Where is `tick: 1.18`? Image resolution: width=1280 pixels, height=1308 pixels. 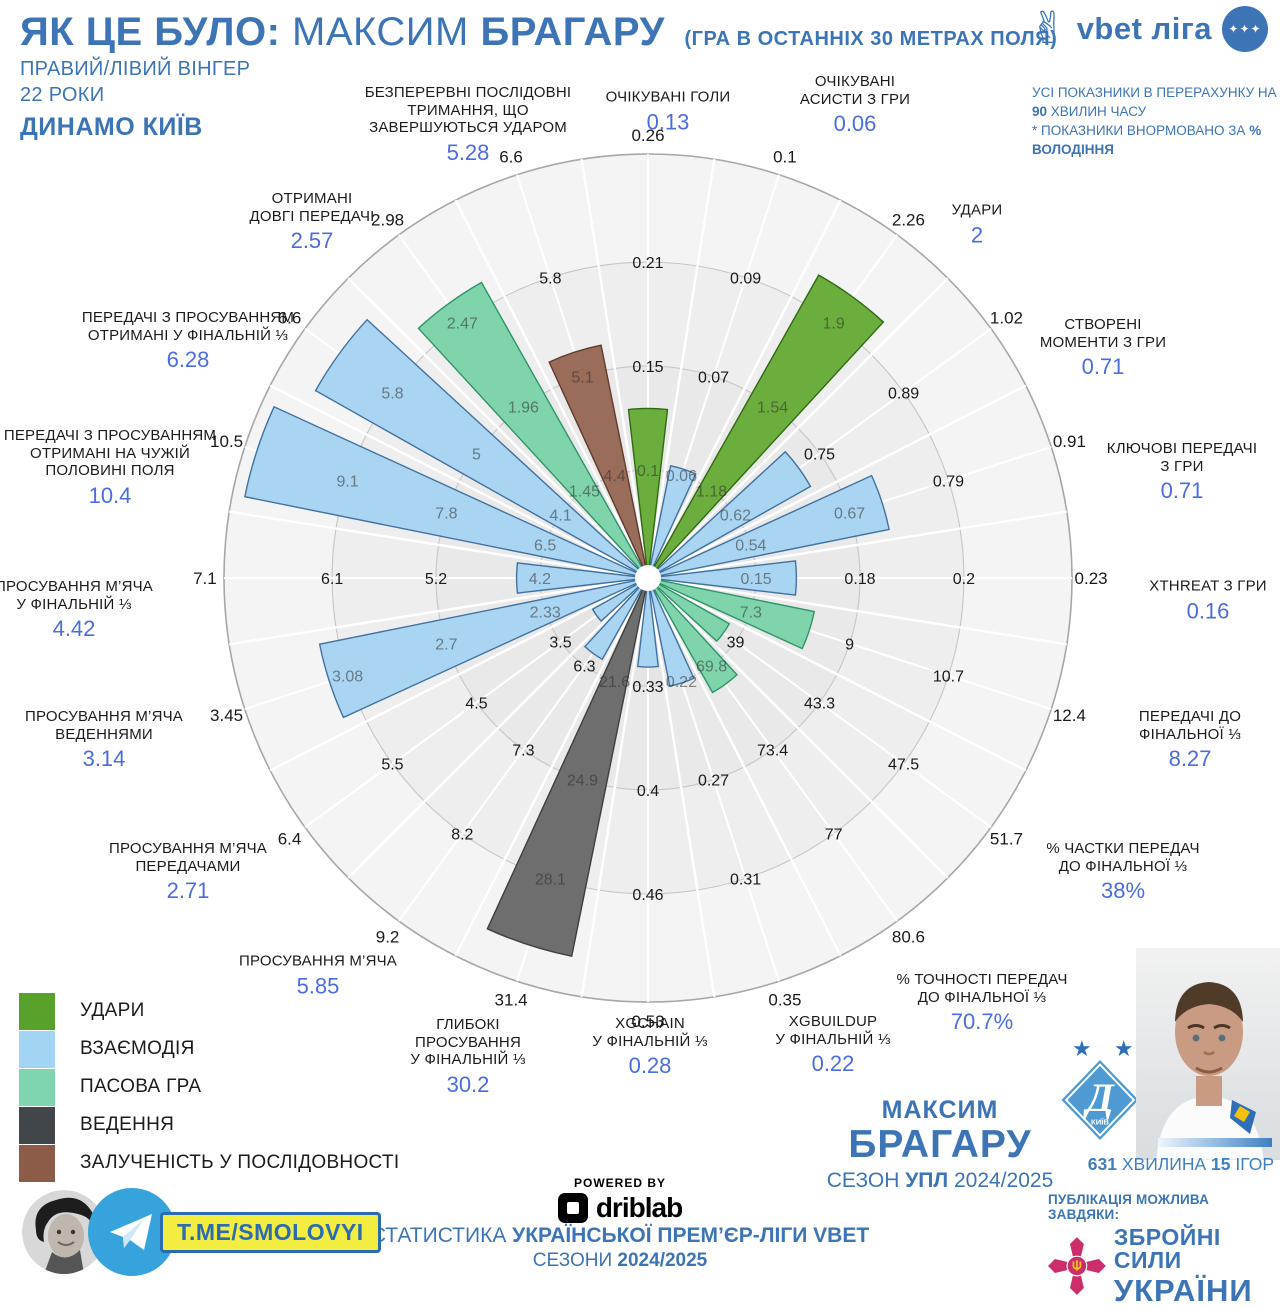 tick: 1.18 is located at coordinates (711, 492).